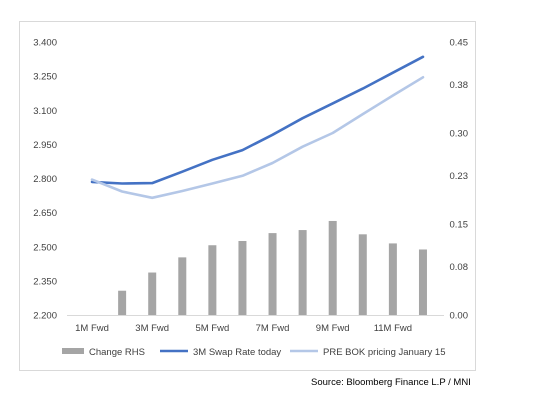 The height and width of the screenshot is (411, 539). What do you see at coordinates (237, 352) in the screenshot?
I see `legend-label: 3M Swap Rate today` at bounding box center [237, 352].